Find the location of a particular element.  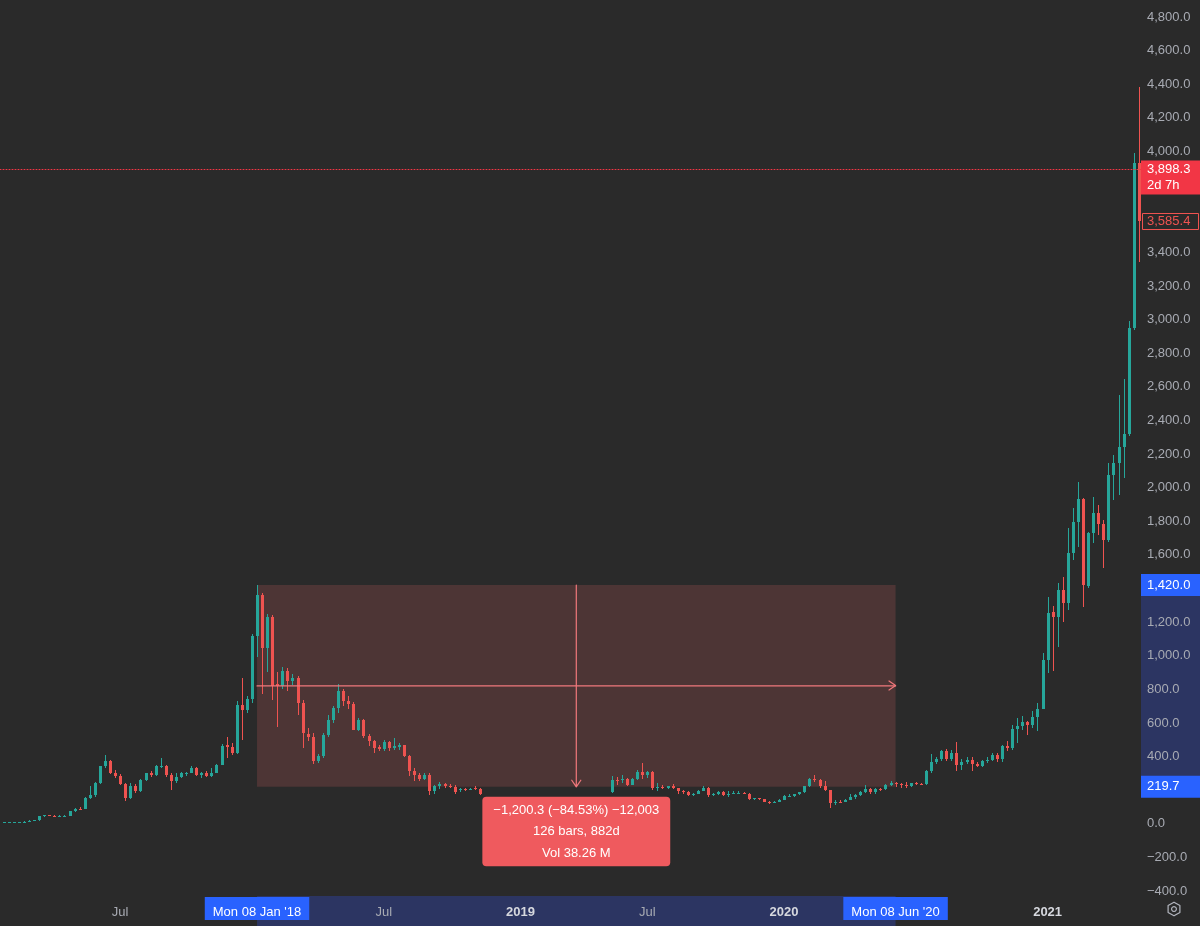

y-tick-label: 2,800.0 is located at coordinates (1169, 352).